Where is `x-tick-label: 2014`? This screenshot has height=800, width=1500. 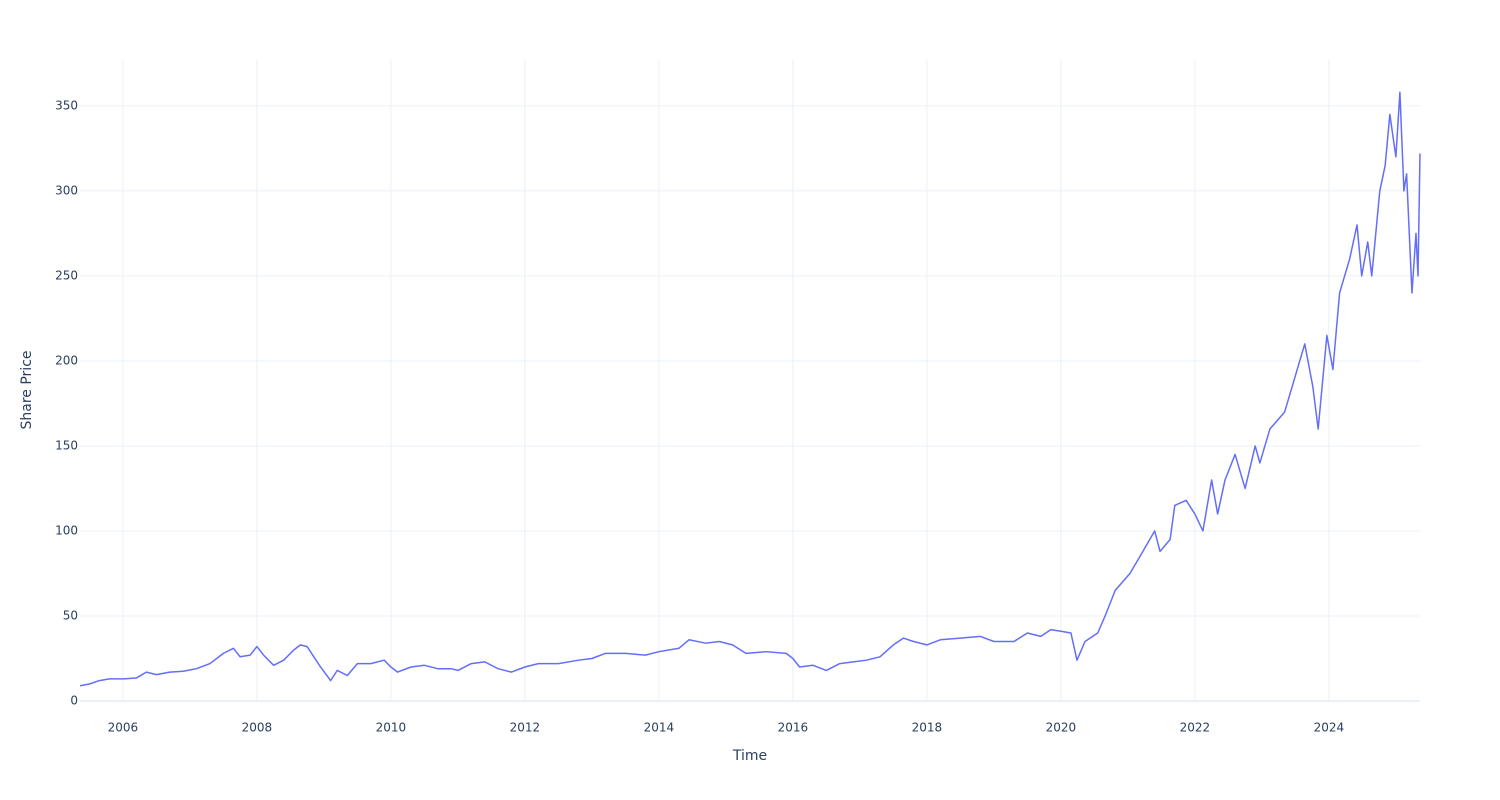 x-tick-label: 2014 is located at coordinates (659, 728).